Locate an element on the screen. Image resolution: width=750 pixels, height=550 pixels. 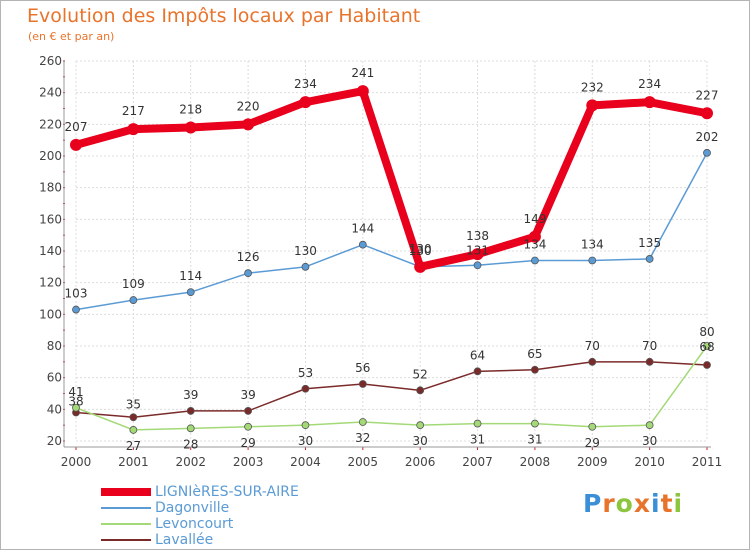
data-label: 65 is located at coordinates (534, 354).